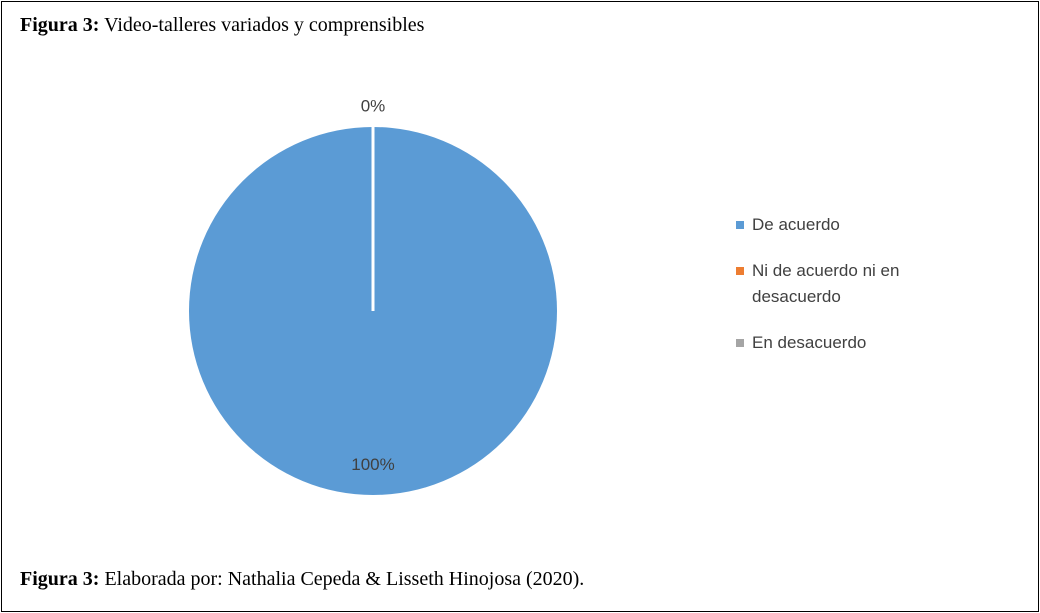 The height and width of the screenshot is (613, 1040). Describe the element at coordinates (372, 464) in the screenshot. I see `data-label: 100%` at that location.